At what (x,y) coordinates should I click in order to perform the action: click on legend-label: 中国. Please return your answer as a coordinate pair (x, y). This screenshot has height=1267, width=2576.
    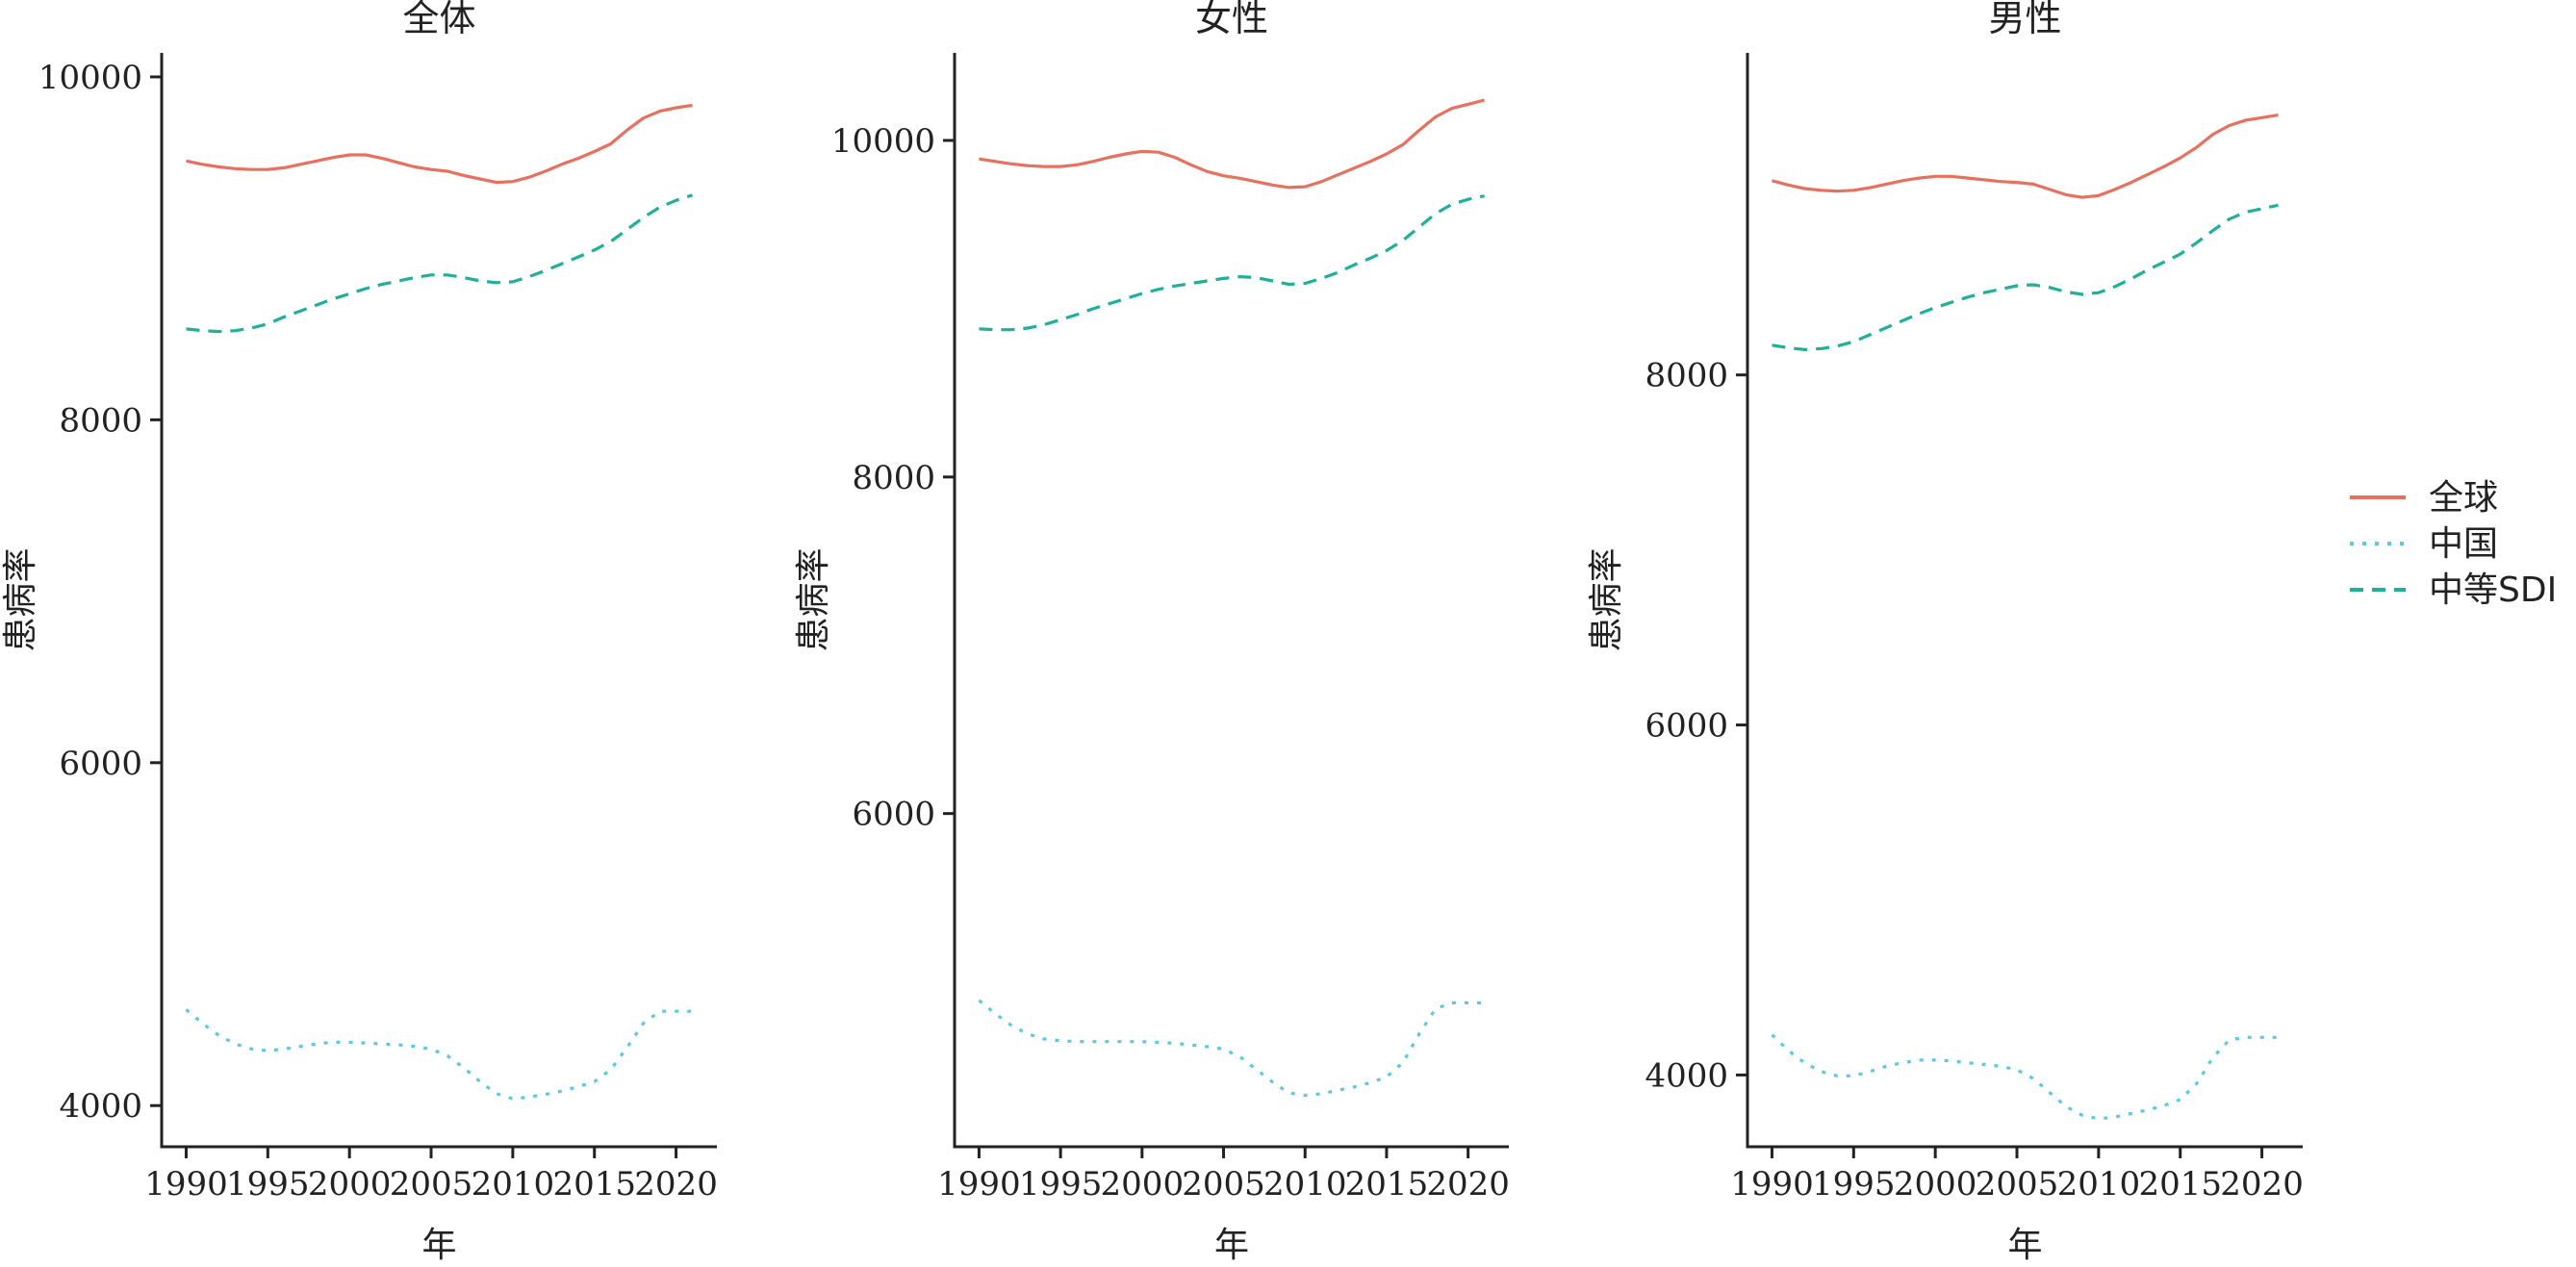
    Looking at the image, I should click on (2463, 544).